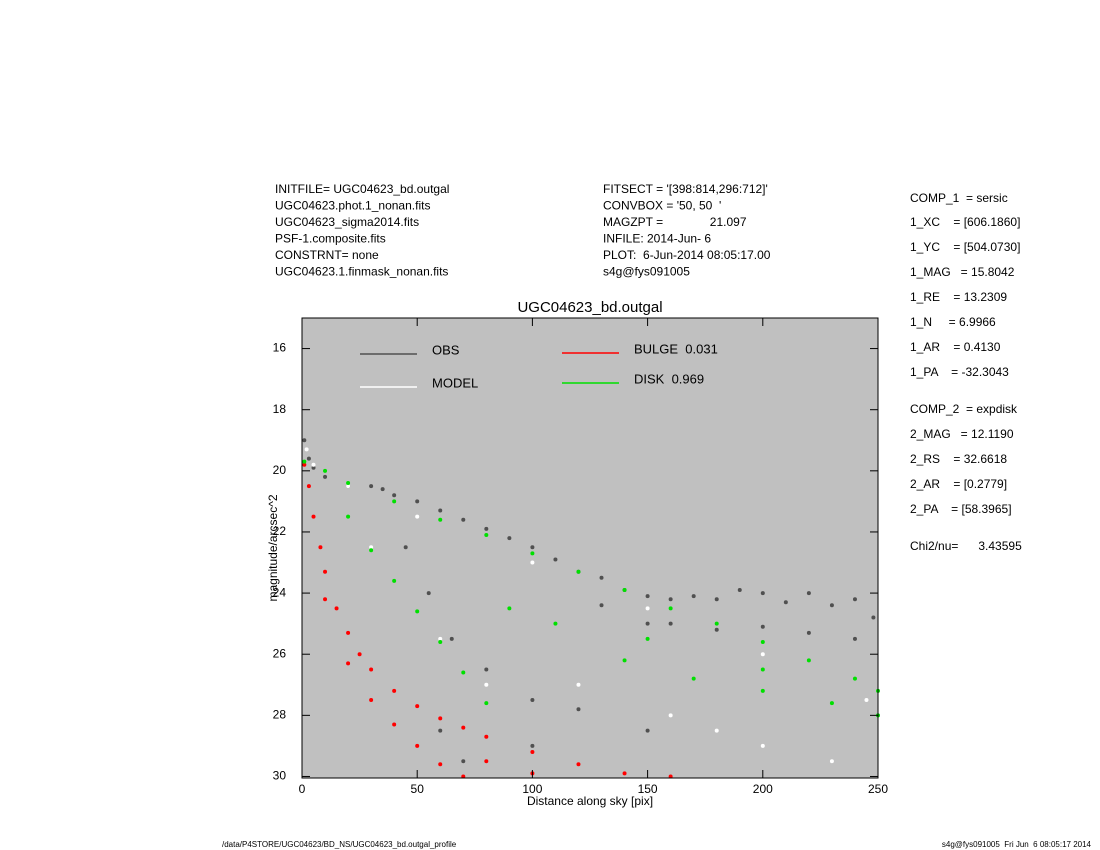 This screenshot has width=1100, height=850. Describe the element at coordinates (347, 222) in the screenshot. I see `header-left-line: UGC04623_sigma2014.fits` at that location.